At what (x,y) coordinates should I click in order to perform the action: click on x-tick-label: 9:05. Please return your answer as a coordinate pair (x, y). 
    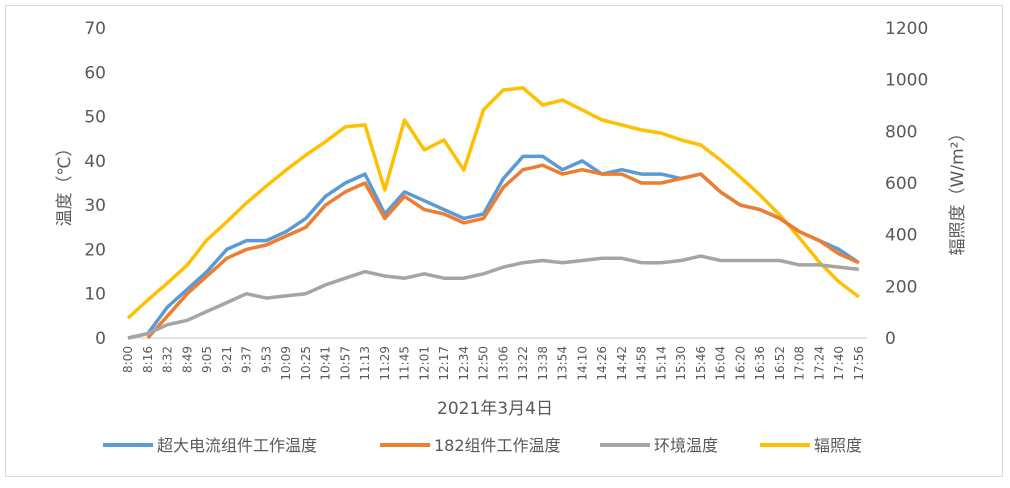
    Looking at the image, I should click on (207, 359).